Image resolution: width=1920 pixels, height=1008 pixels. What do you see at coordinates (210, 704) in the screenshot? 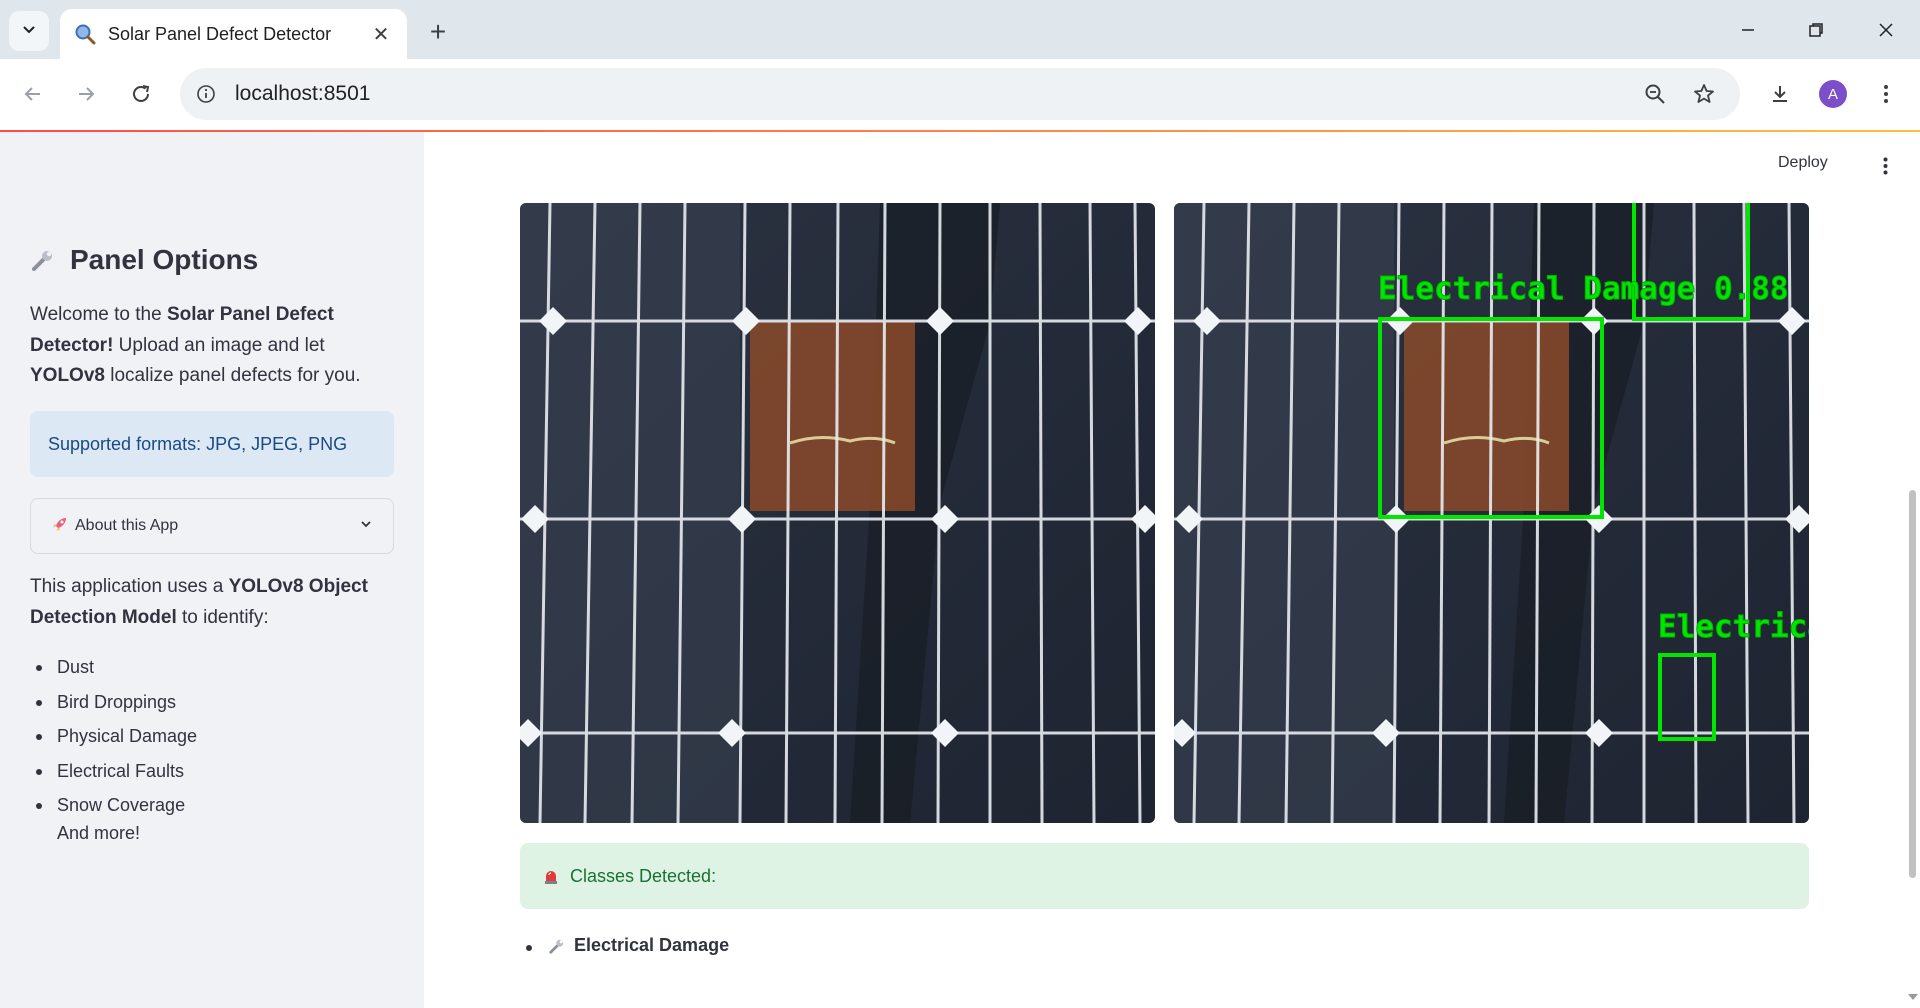
I see `list-item: Bird Droppings` at bounding box center [210, 704].